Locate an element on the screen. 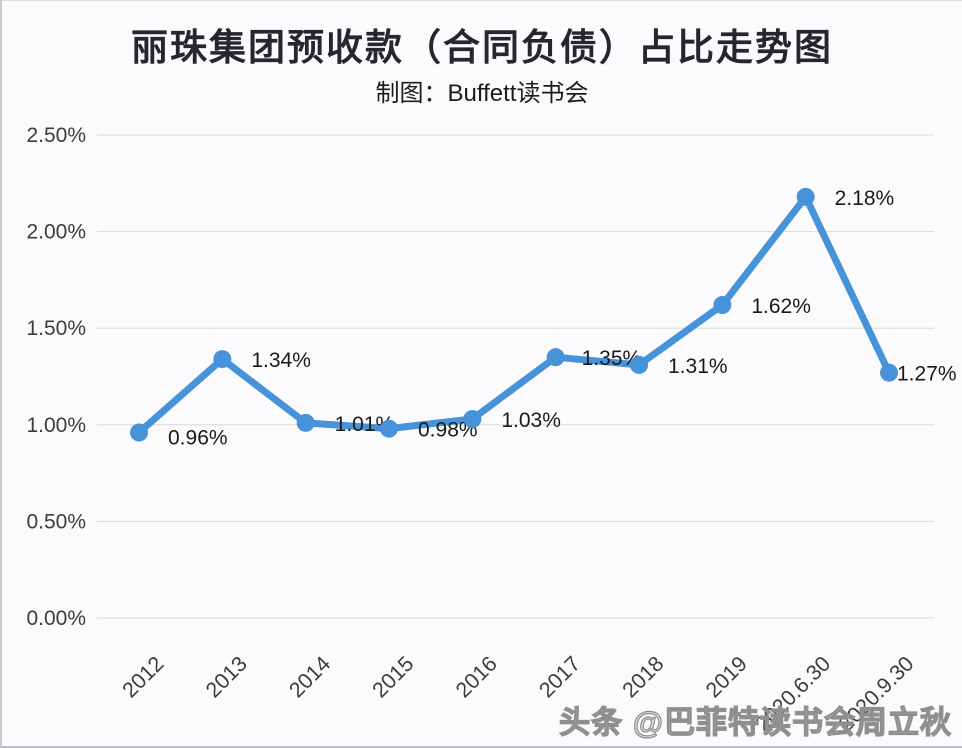 The height and width of the screenshot is (748, 962). data-point-label: 2.18% is located at coordinates (865, 198).